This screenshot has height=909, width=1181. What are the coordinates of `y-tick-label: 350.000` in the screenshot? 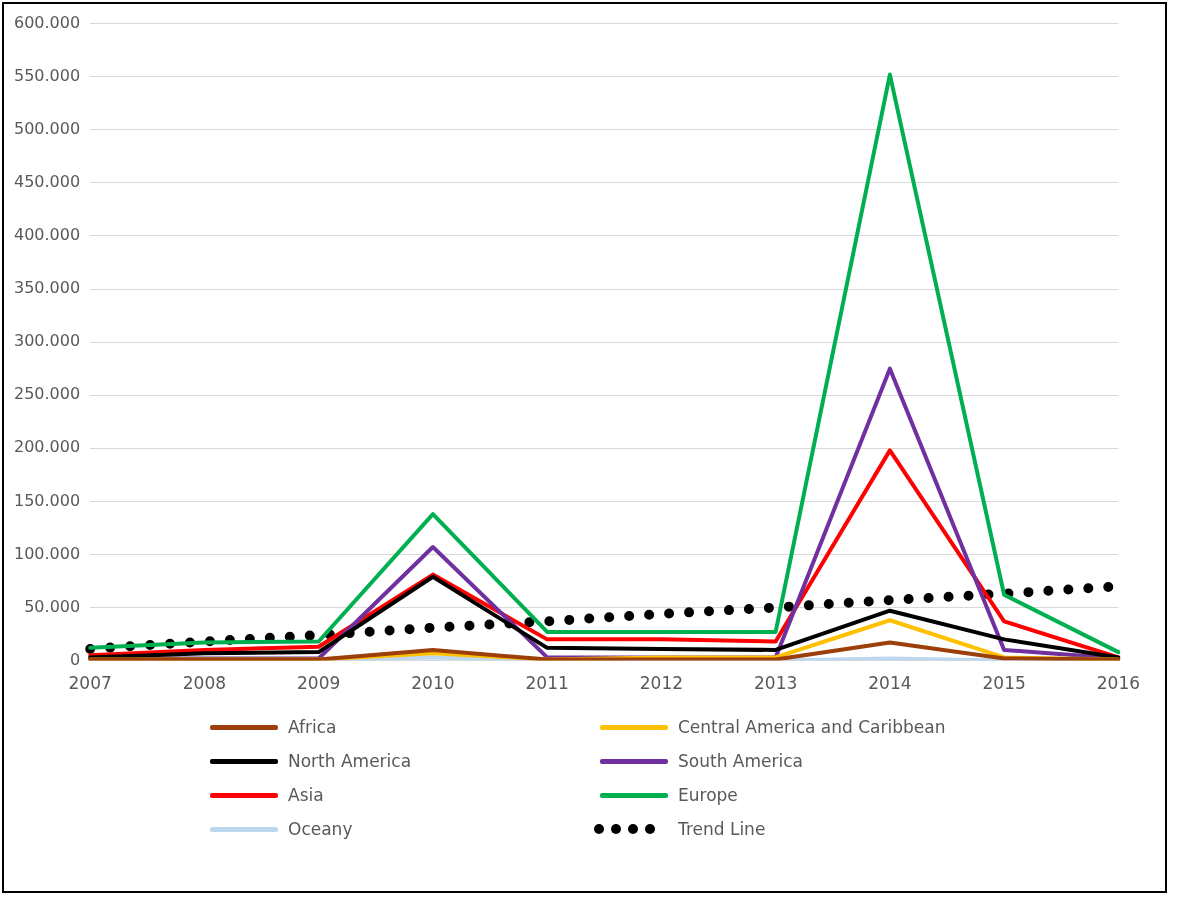 It's located at (47, 288).